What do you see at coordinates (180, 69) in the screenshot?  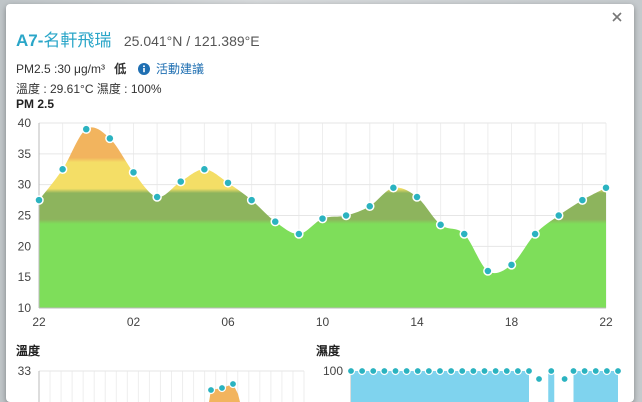 I see `activity-advice-link: 活動建議` at bounding box center [180, 69].